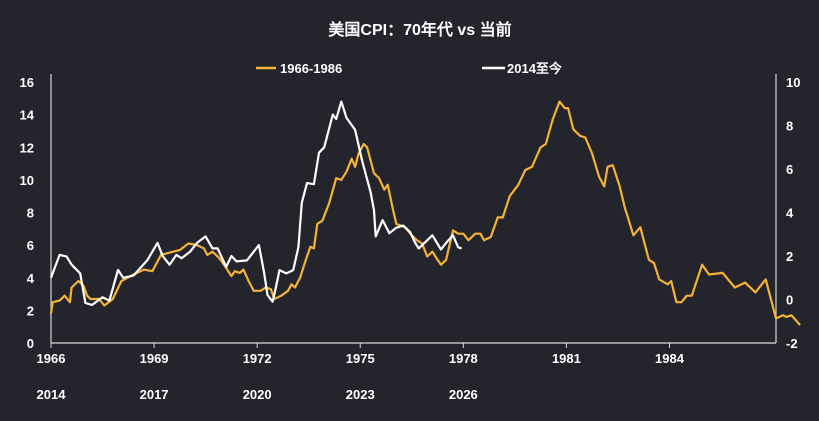 The image size is (819, 421). Describe the element at coordinates (419, 29) in the screenshot. I see `chart-title: 美国CPI：70年代 vs 当前` at that location.